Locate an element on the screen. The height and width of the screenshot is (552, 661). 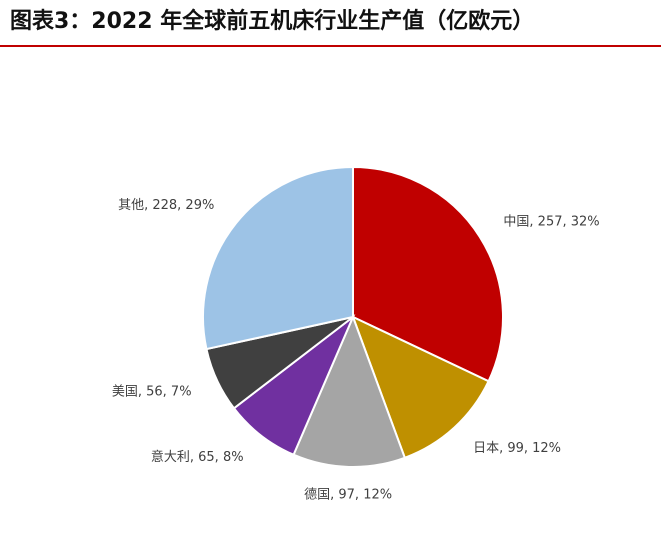
data-label: 德国, 97, 12% is located at coordinates (348, 494).